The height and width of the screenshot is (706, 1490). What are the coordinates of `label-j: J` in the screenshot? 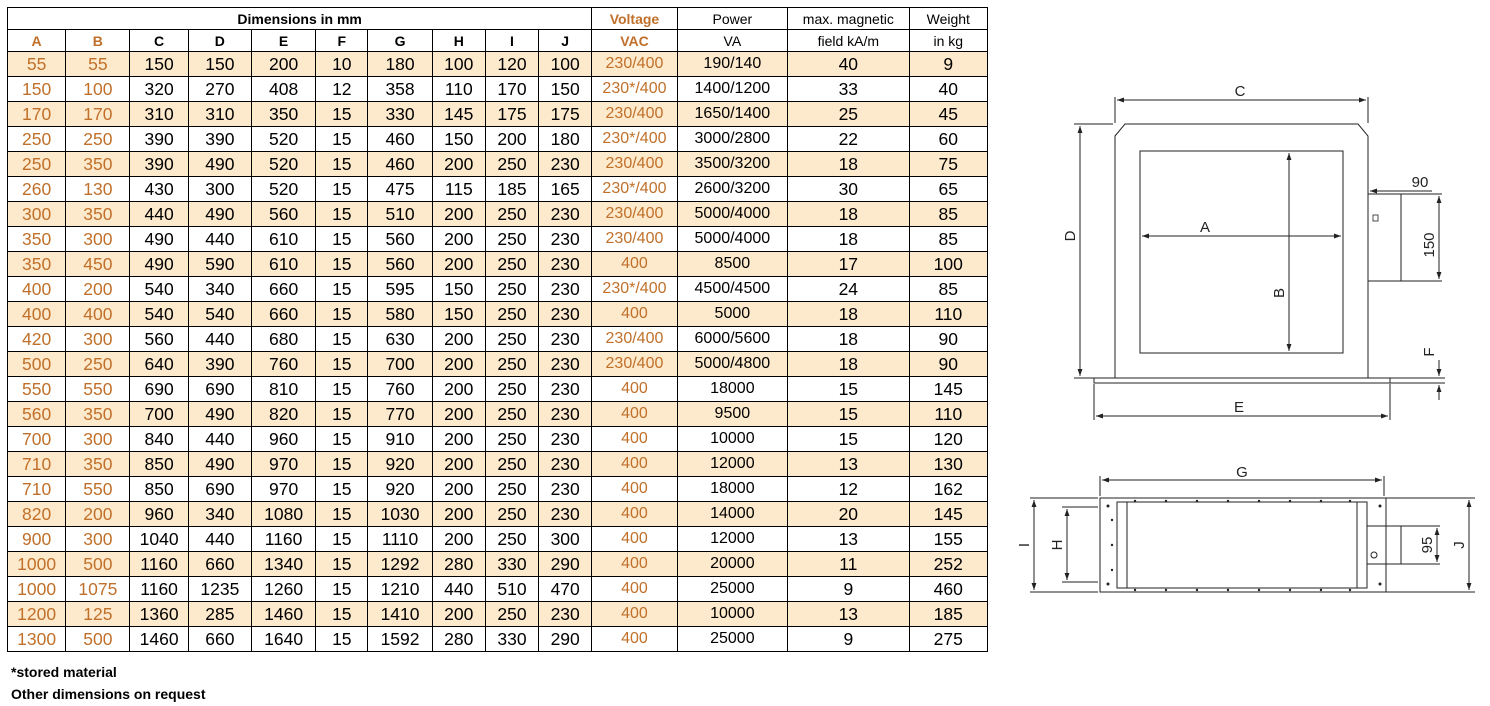 It's located at (1459, 545).